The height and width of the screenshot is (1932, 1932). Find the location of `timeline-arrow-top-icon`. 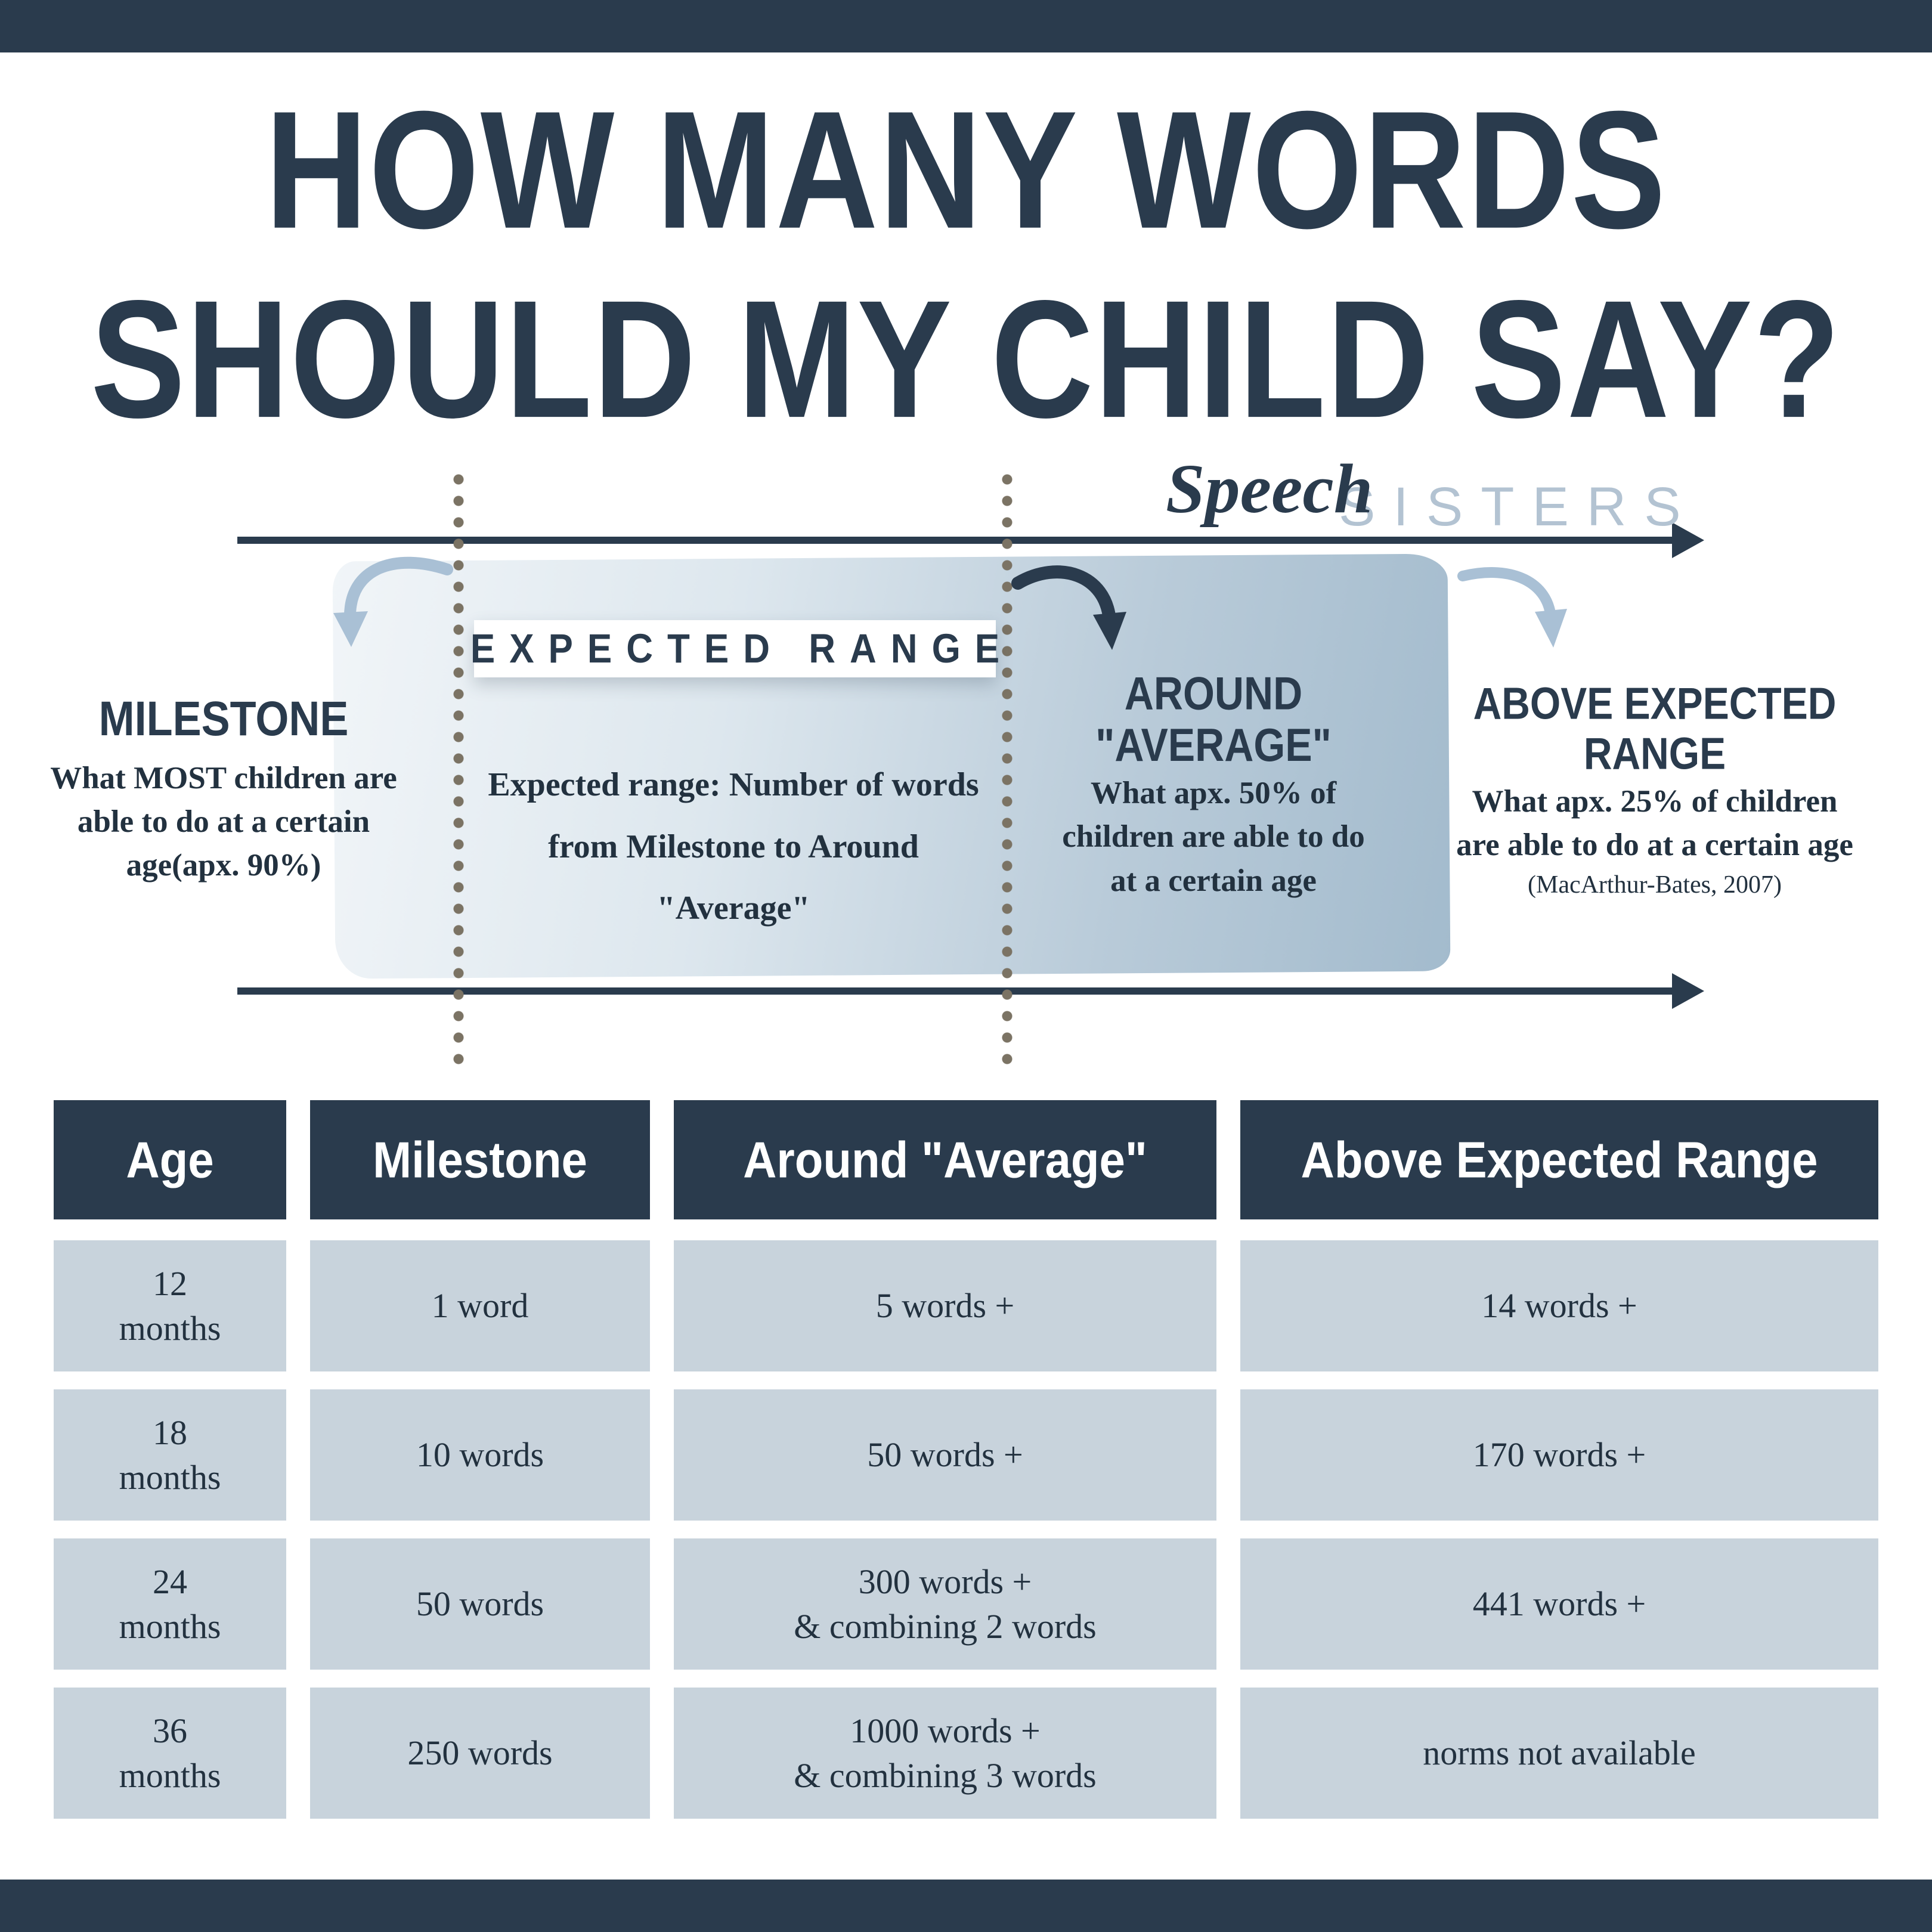

timeline-arrow-top-icon is located at coordinates (956, 540).